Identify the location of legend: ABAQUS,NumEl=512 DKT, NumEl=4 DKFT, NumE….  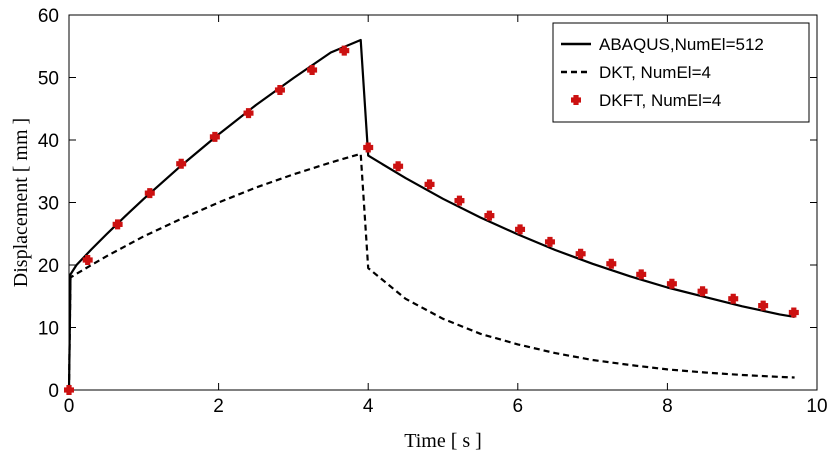
(681, 72).